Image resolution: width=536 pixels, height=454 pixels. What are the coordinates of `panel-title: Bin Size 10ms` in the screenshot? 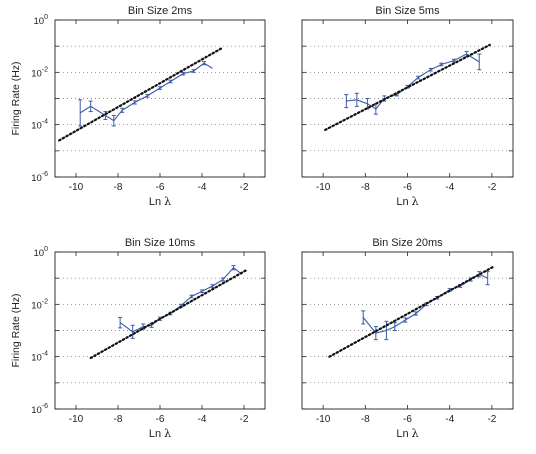 It's located at (160, 243).